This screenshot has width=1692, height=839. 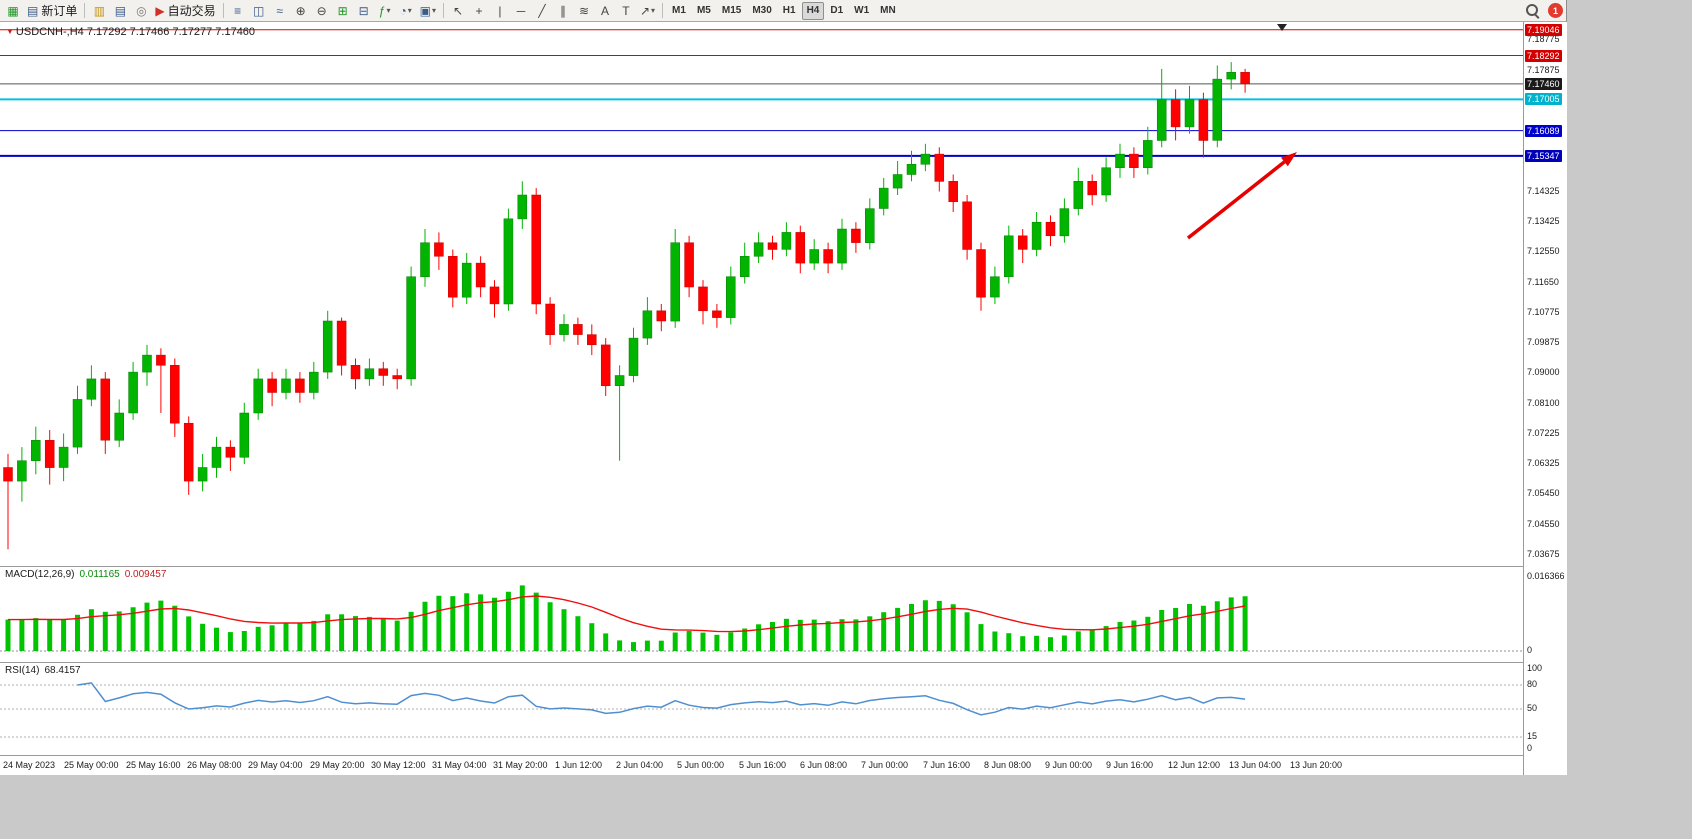 What do you see at coordinates (398, 765) in the screenshot?
I see `time-axis-label: 30 May 12:00` at bounding box center [398, 765].